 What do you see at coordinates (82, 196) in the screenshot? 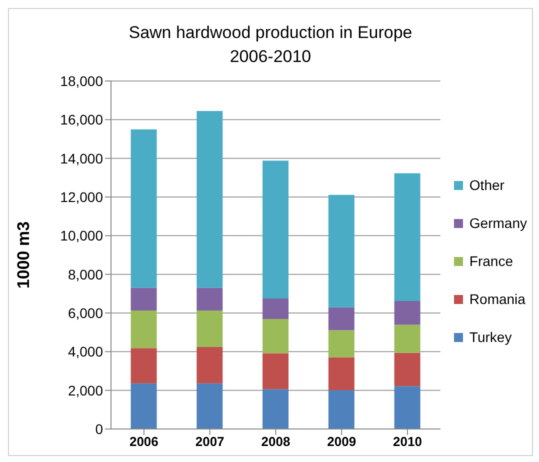
I see `y-tick-label: 12,000` at bounding box center [82, 196].